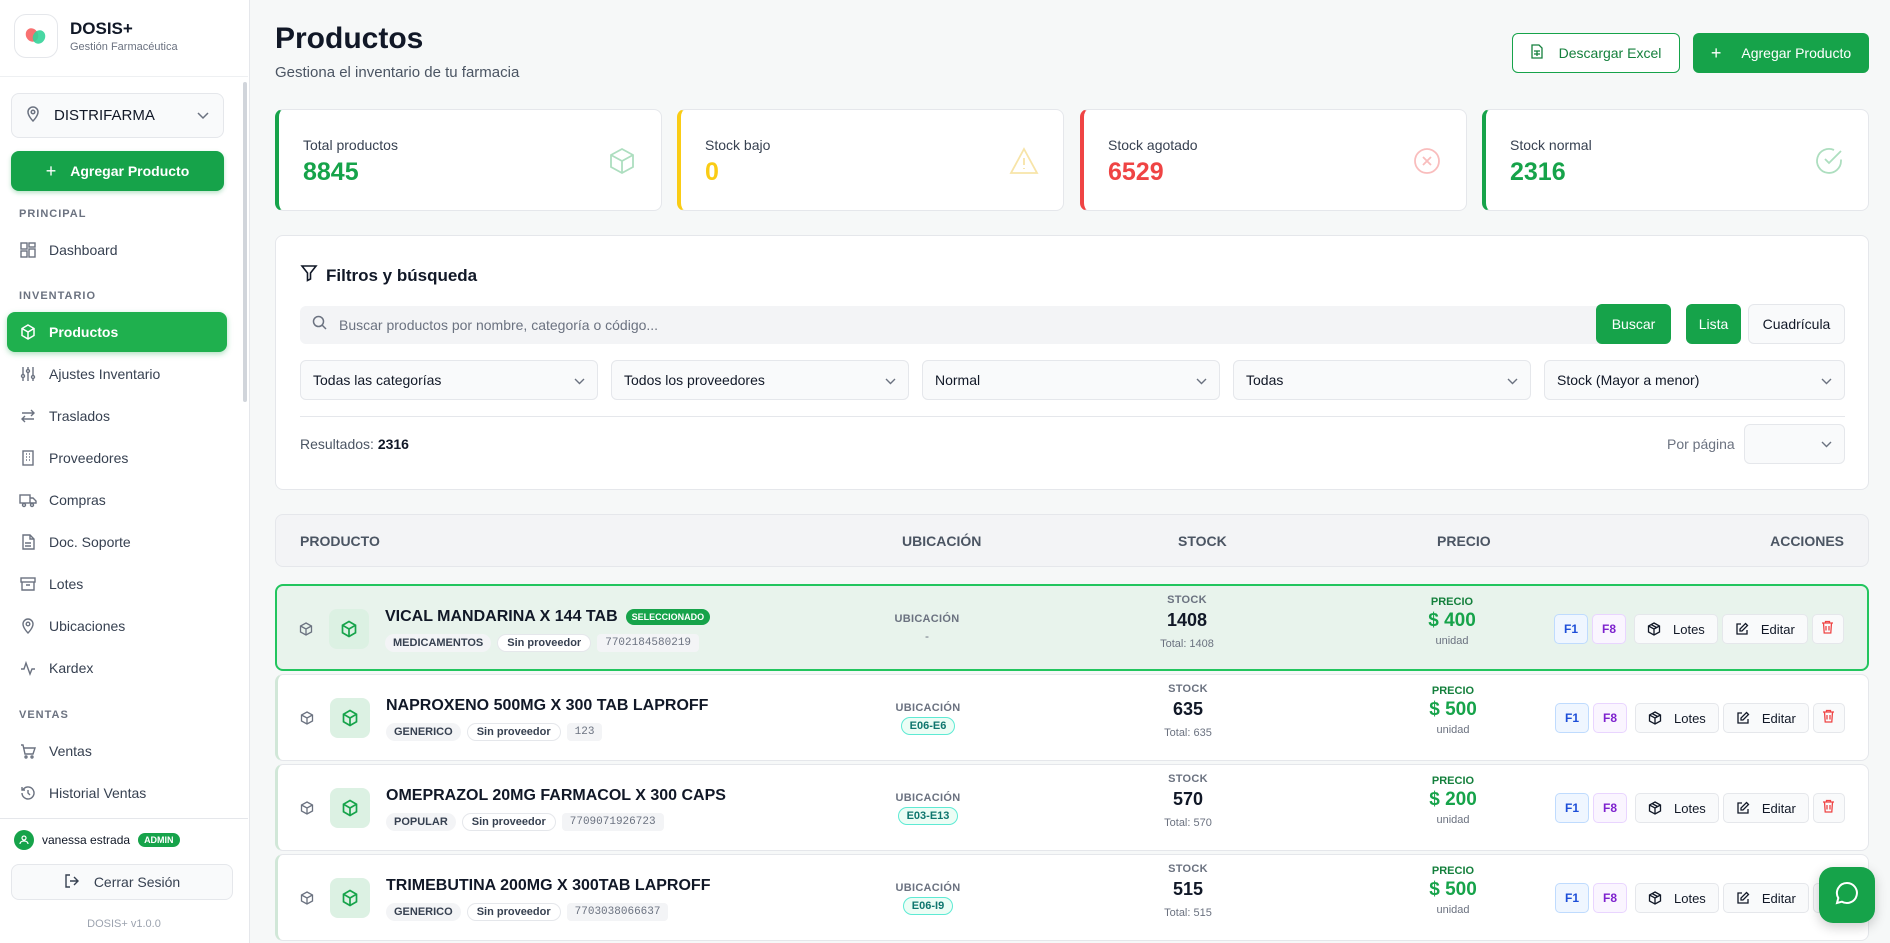 This screenshot has height=943, width=1890. Describe the element at coordinates (350, 145) in the screenshot. I see `stat-label: Total productos` at that location.